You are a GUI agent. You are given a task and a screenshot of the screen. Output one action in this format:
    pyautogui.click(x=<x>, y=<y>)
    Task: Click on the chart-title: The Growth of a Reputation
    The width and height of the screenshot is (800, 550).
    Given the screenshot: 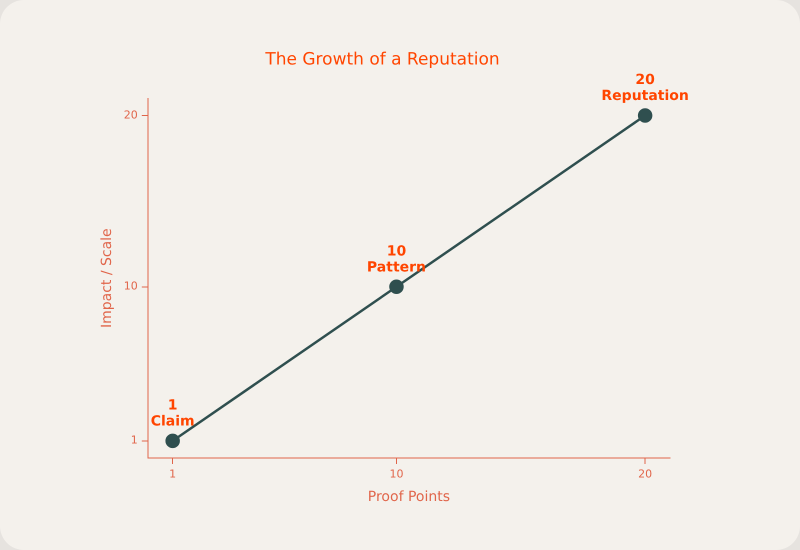 What is the action you would take?
    pyautogui.click(x=382, y=60)
    